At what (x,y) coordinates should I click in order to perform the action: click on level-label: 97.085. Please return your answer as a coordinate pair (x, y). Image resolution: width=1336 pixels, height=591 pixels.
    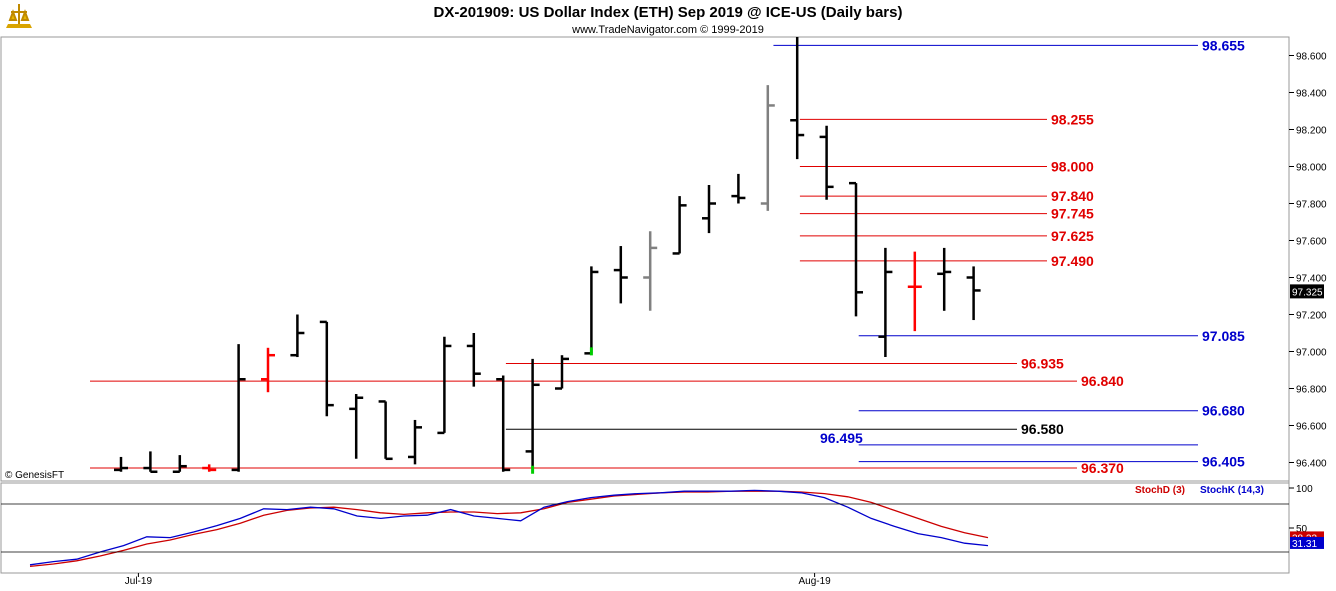
    Looking at the image, I should click on (1223, 336).